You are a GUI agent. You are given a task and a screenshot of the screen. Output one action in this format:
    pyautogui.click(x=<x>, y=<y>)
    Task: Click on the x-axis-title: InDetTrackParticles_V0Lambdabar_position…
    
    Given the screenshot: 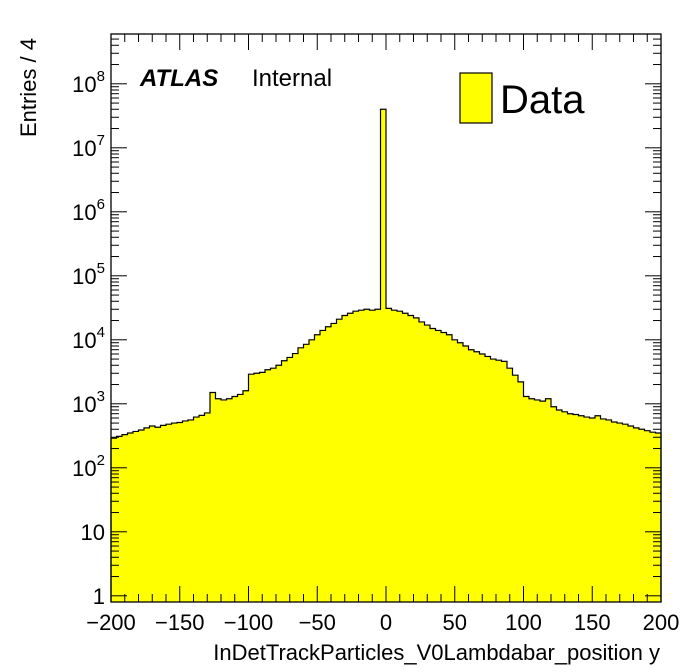 What is the action you would take?
    pyautogui.click(x=436, y=652)
    